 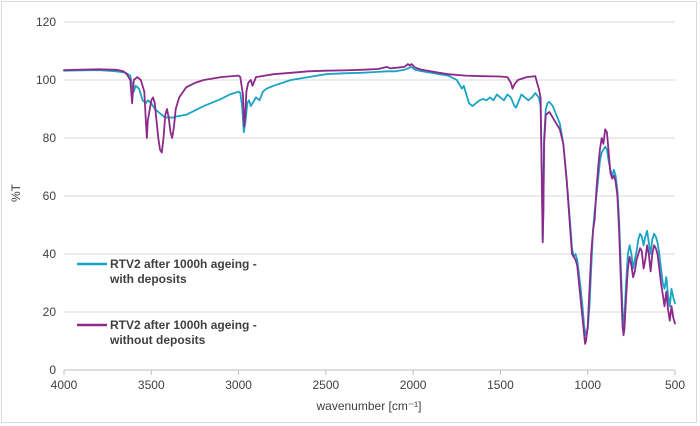 What do you see at coordinates (326, 385) in the screenshot?
I see `x-tick-label: 2500` at bounding box center [326, 385].